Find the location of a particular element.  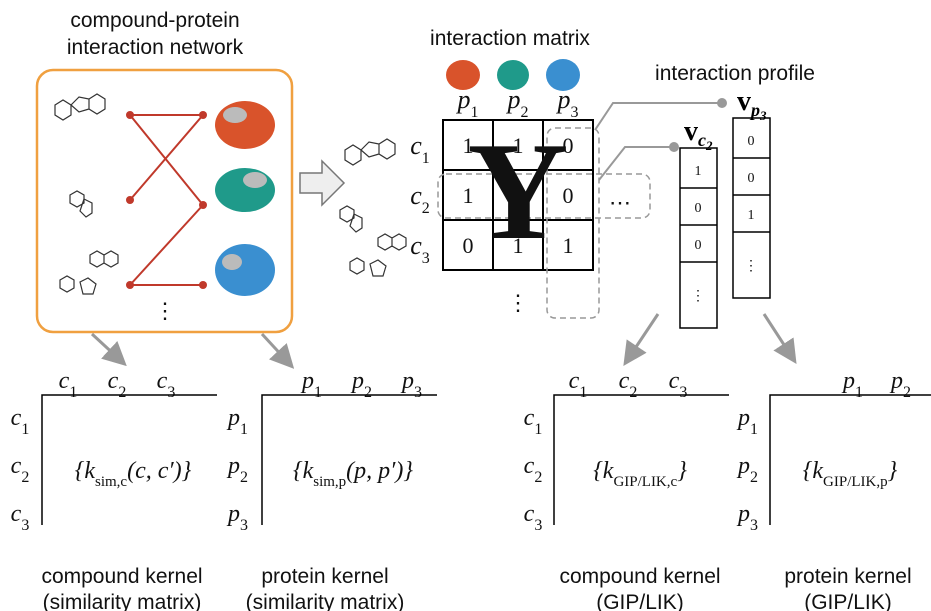

matrix-symbol: Y is located at coordinates (517, 191).